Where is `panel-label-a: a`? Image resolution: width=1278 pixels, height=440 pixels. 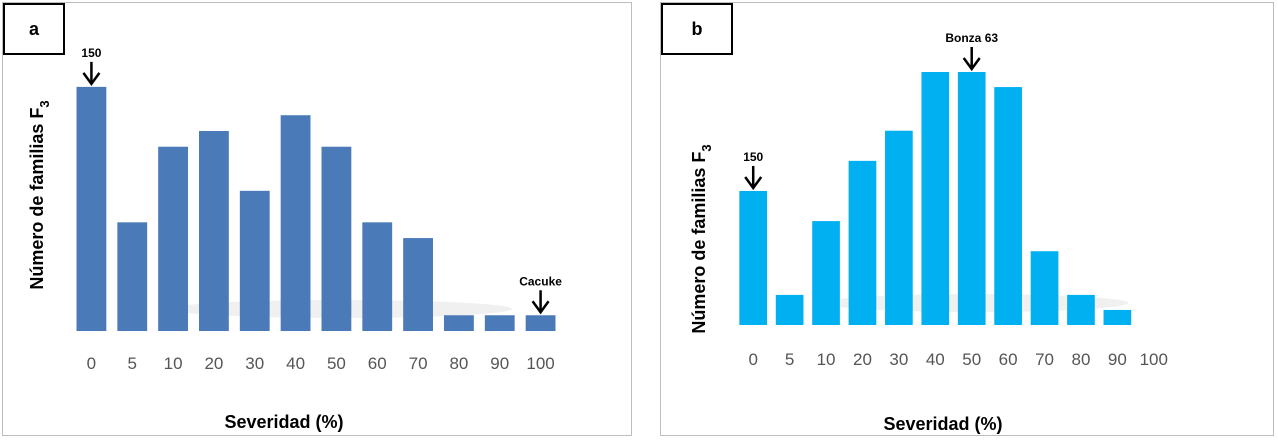
panel-label-a: a is located at coordinates (34, 29).